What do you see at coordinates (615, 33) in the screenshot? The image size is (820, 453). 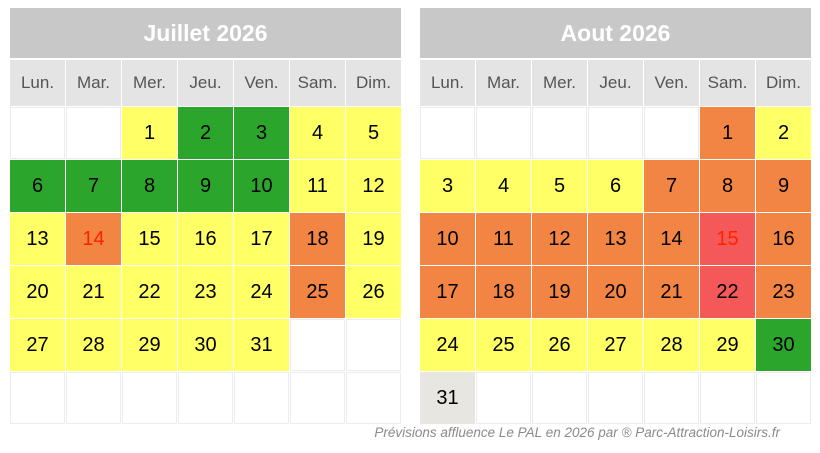 I see `calendar-title: Aout 2026` at bounding box center [615, 33].